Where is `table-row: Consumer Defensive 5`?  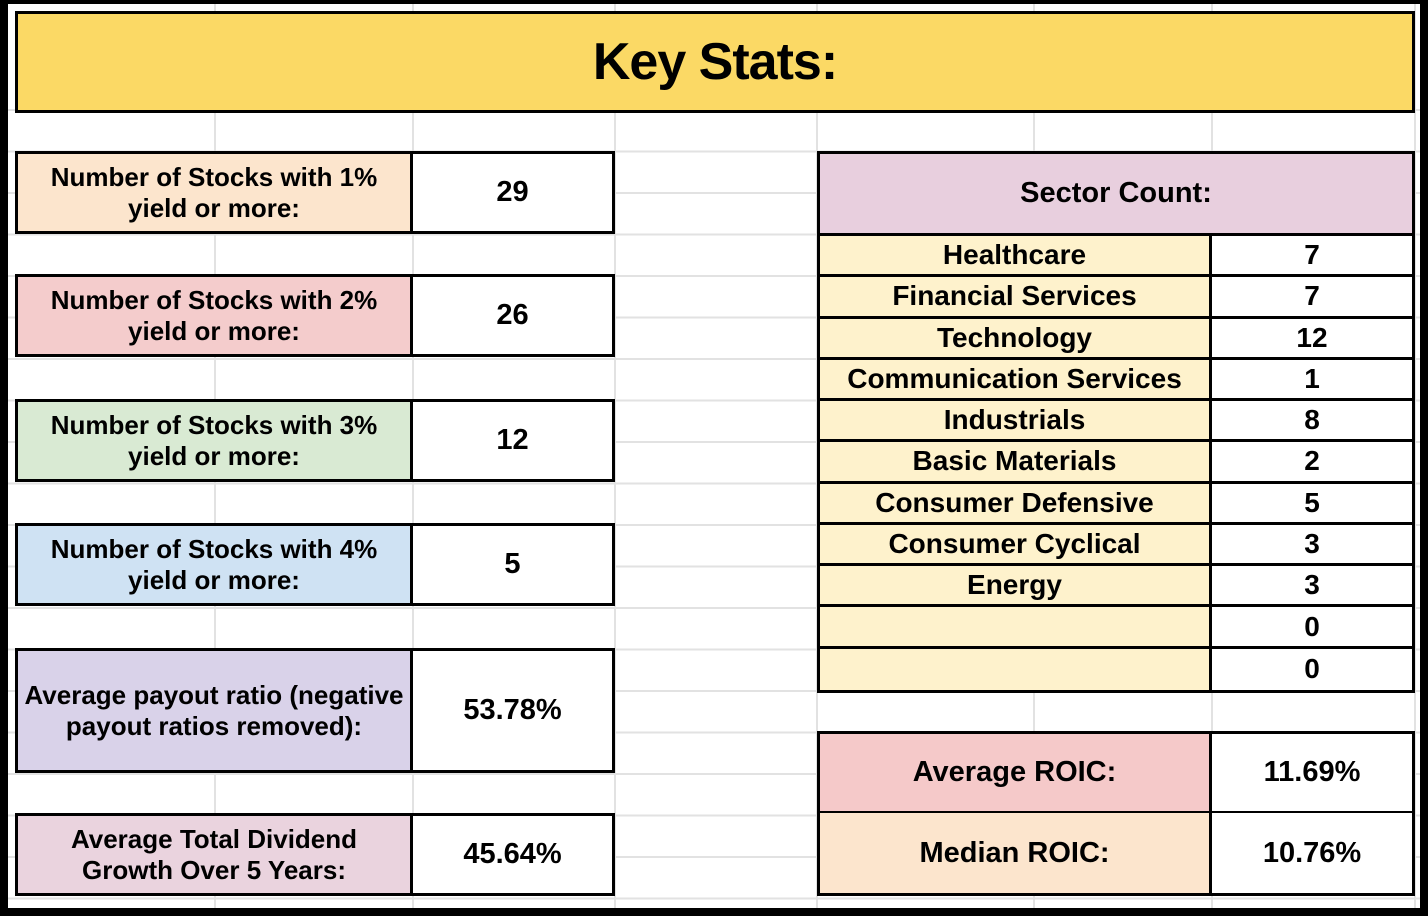 table-row: Consumer Defensive 5 is located at coordinates (1116, 504).